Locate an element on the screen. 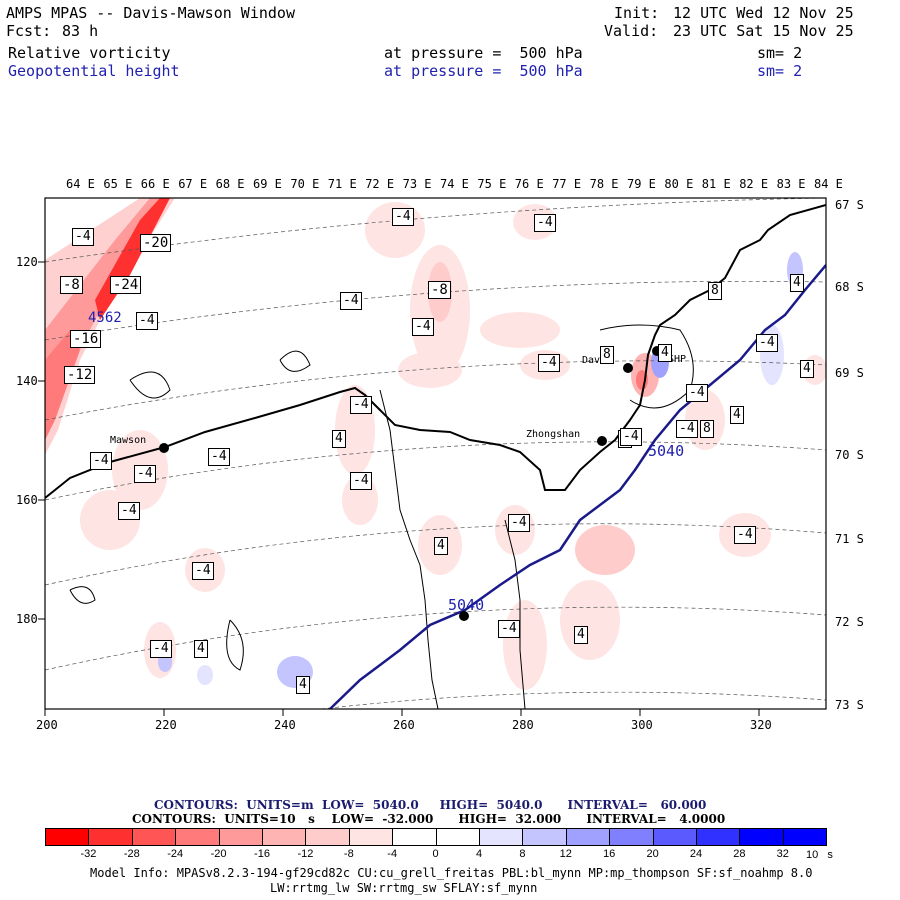  colorbar-tick: 4 is located at coordinates (479, 854).